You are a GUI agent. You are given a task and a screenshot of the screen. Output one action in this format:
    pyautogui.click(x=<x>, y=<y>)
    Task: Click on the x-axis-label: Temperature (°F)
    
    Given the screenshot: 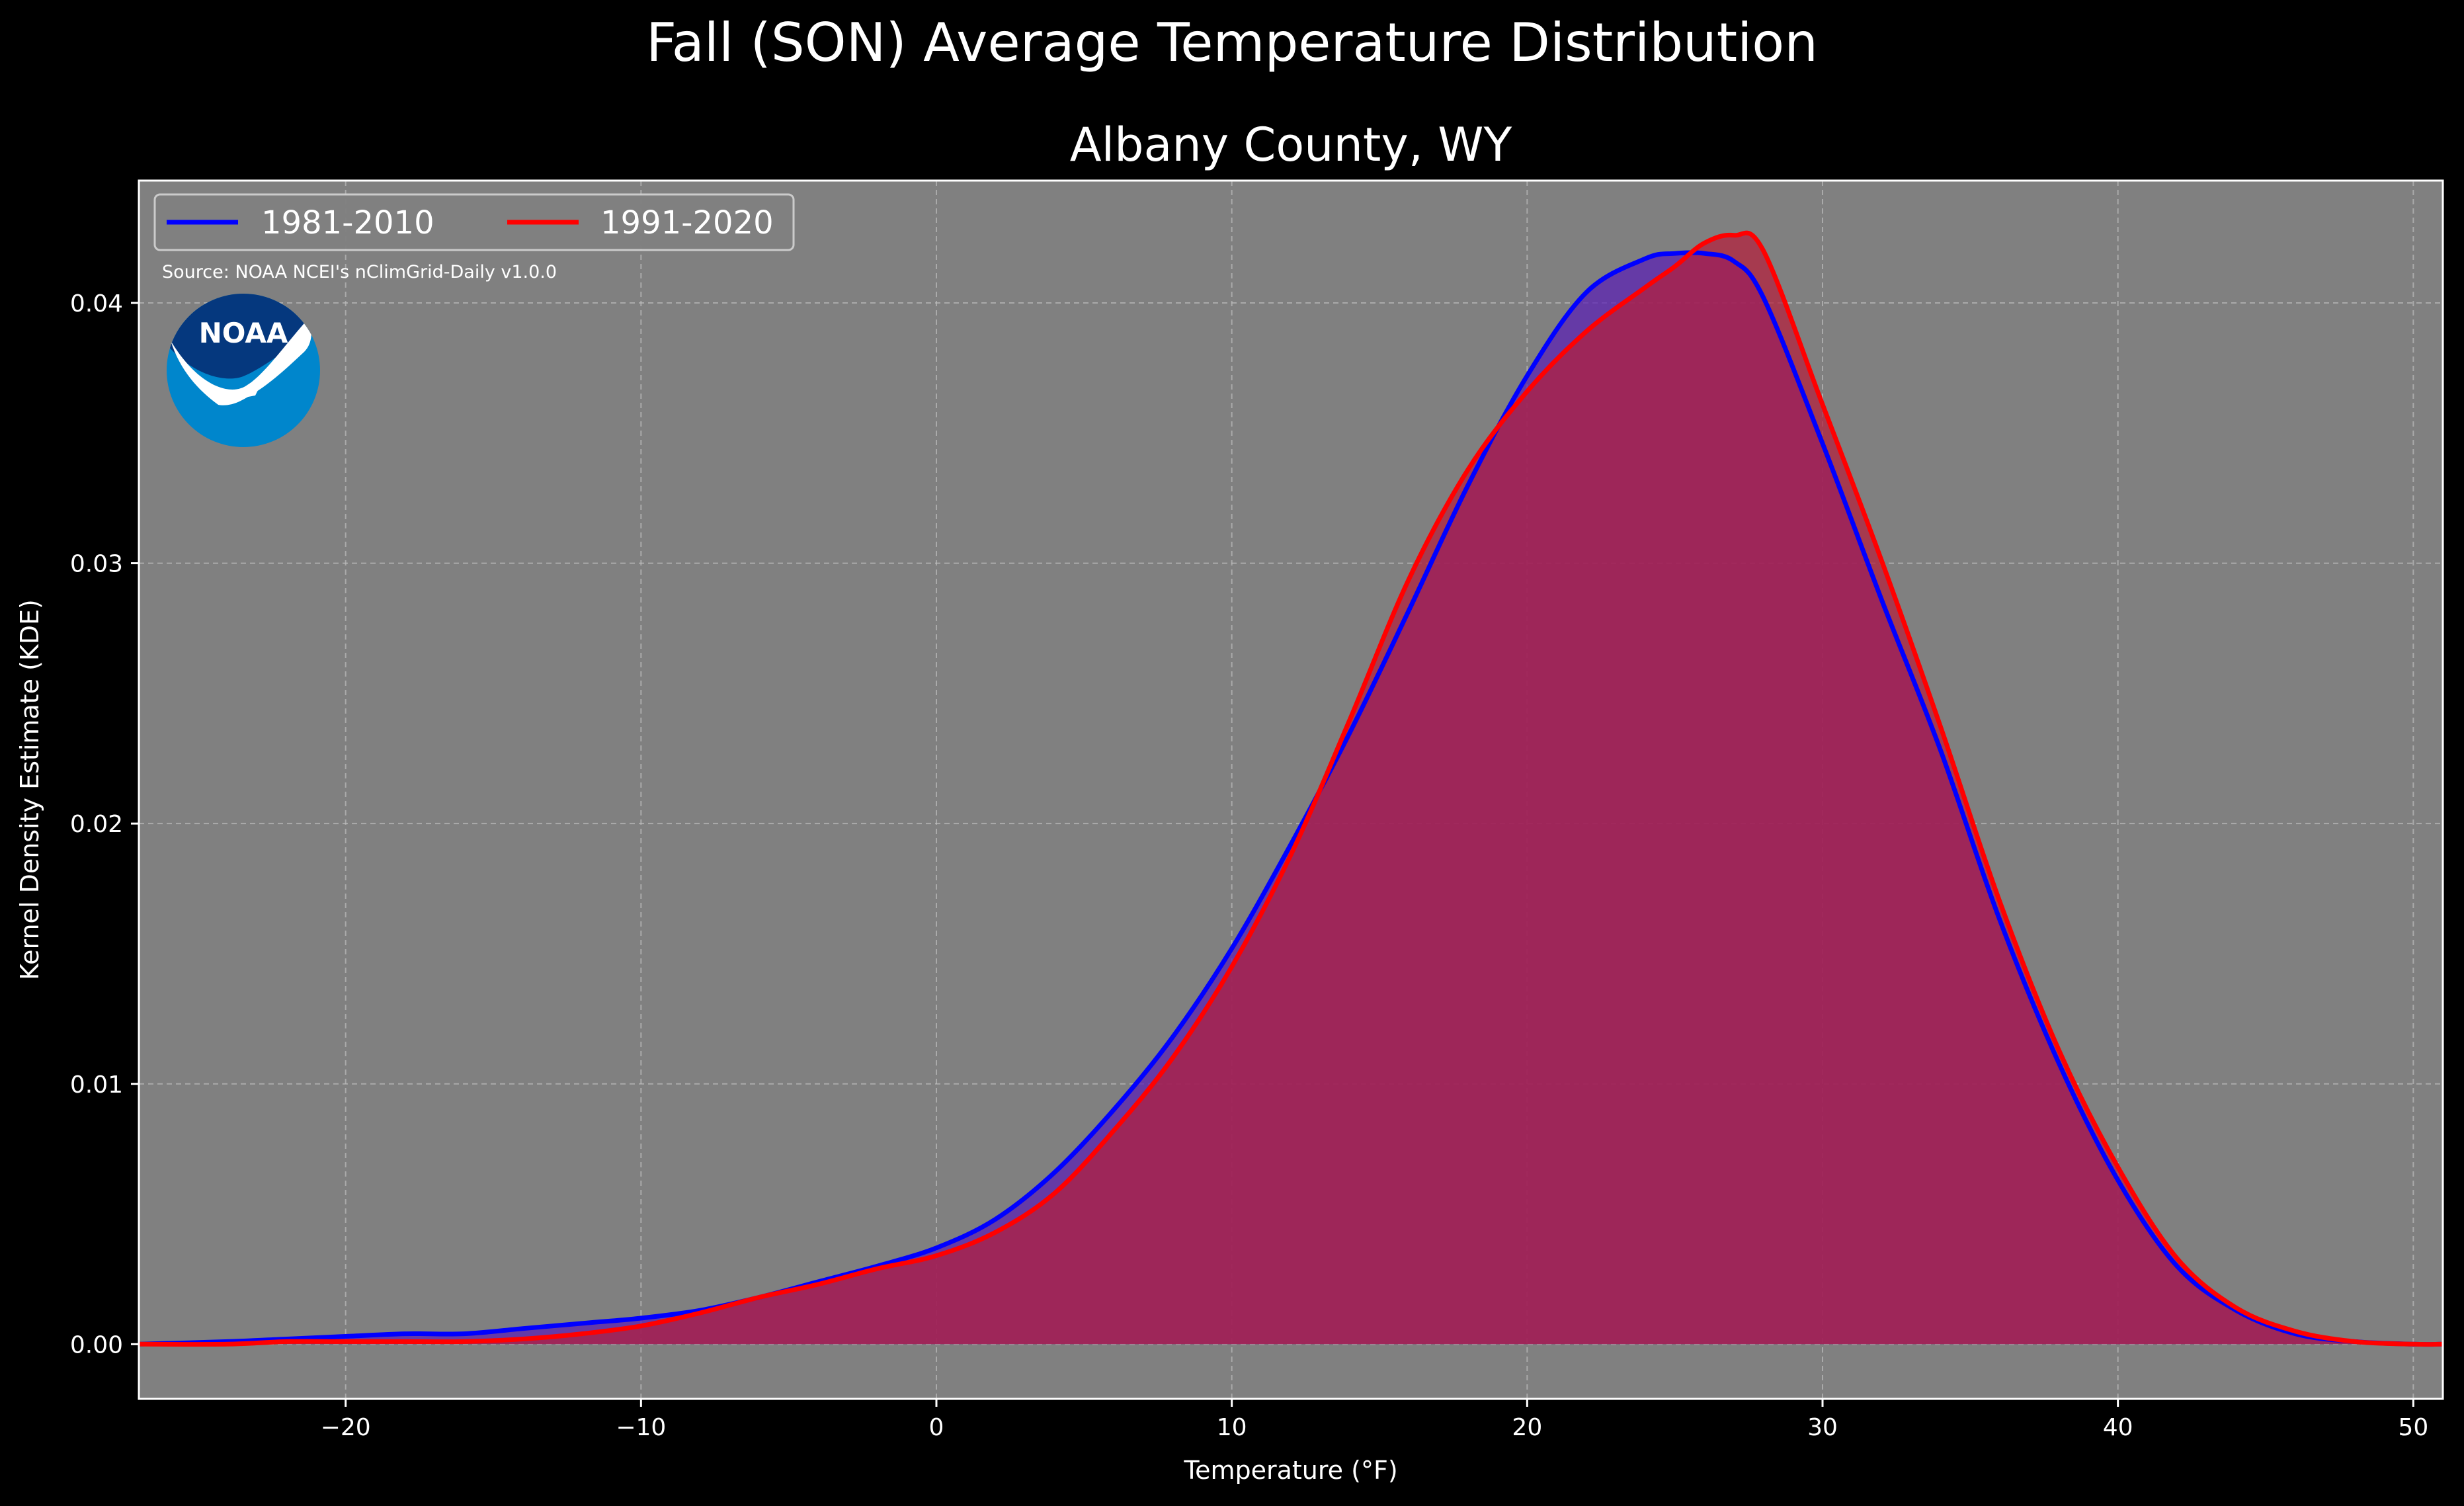 What is the action you would take?
    pyautogui.click(x=1290, y=1470)
    